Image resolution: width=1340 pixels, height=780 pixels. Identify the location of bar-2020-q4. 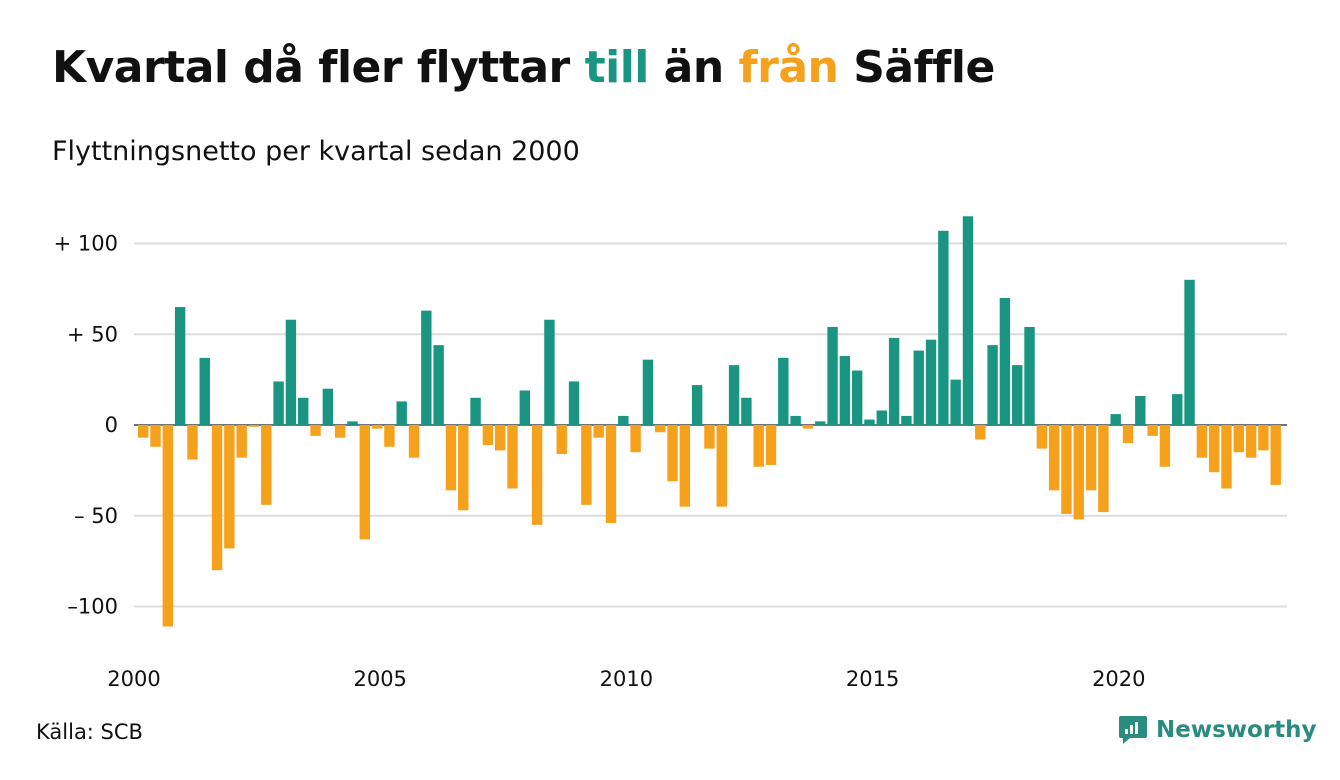
(1165, 446).